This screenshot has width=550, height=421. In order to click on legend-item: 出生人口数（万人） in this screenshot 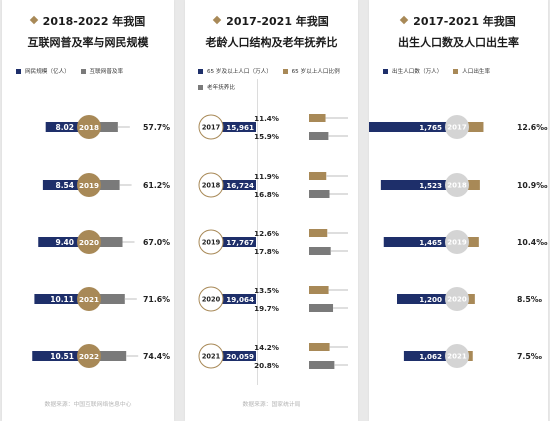, I will do `click(412, 71)`.